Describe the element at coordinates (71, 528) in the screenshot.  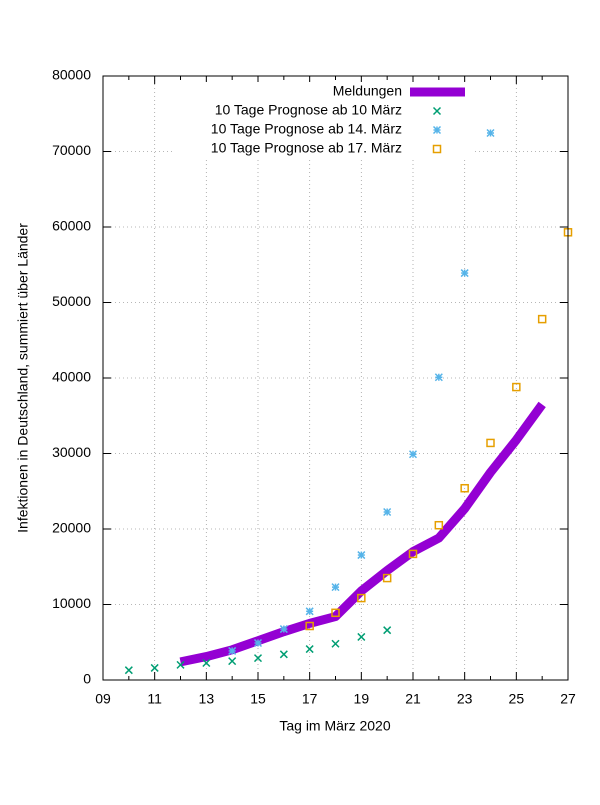
I see `y-tick-label: 20000` at that location.